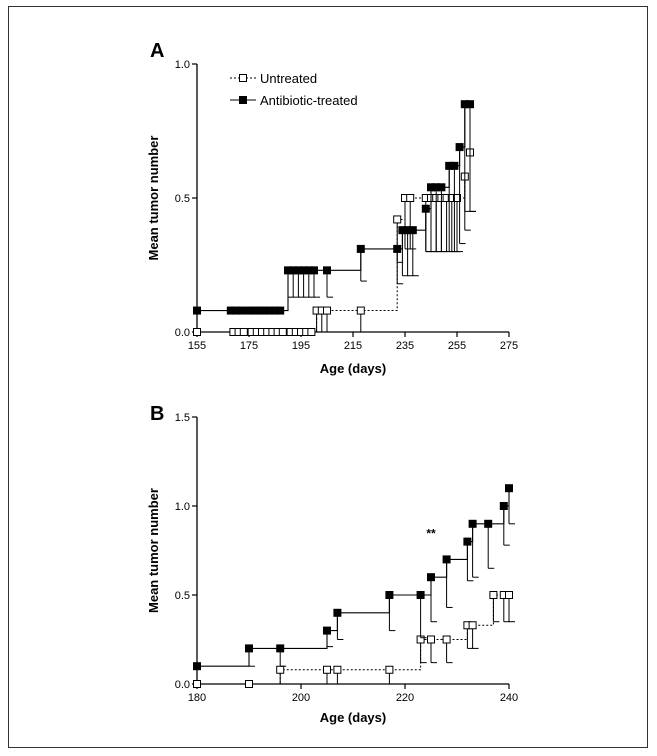 The height and width of the screenshot is (756, 657). Describe the element at coordinates (182, 418) in the screenshot. I see `y-tick-label: 1.5` at that location.